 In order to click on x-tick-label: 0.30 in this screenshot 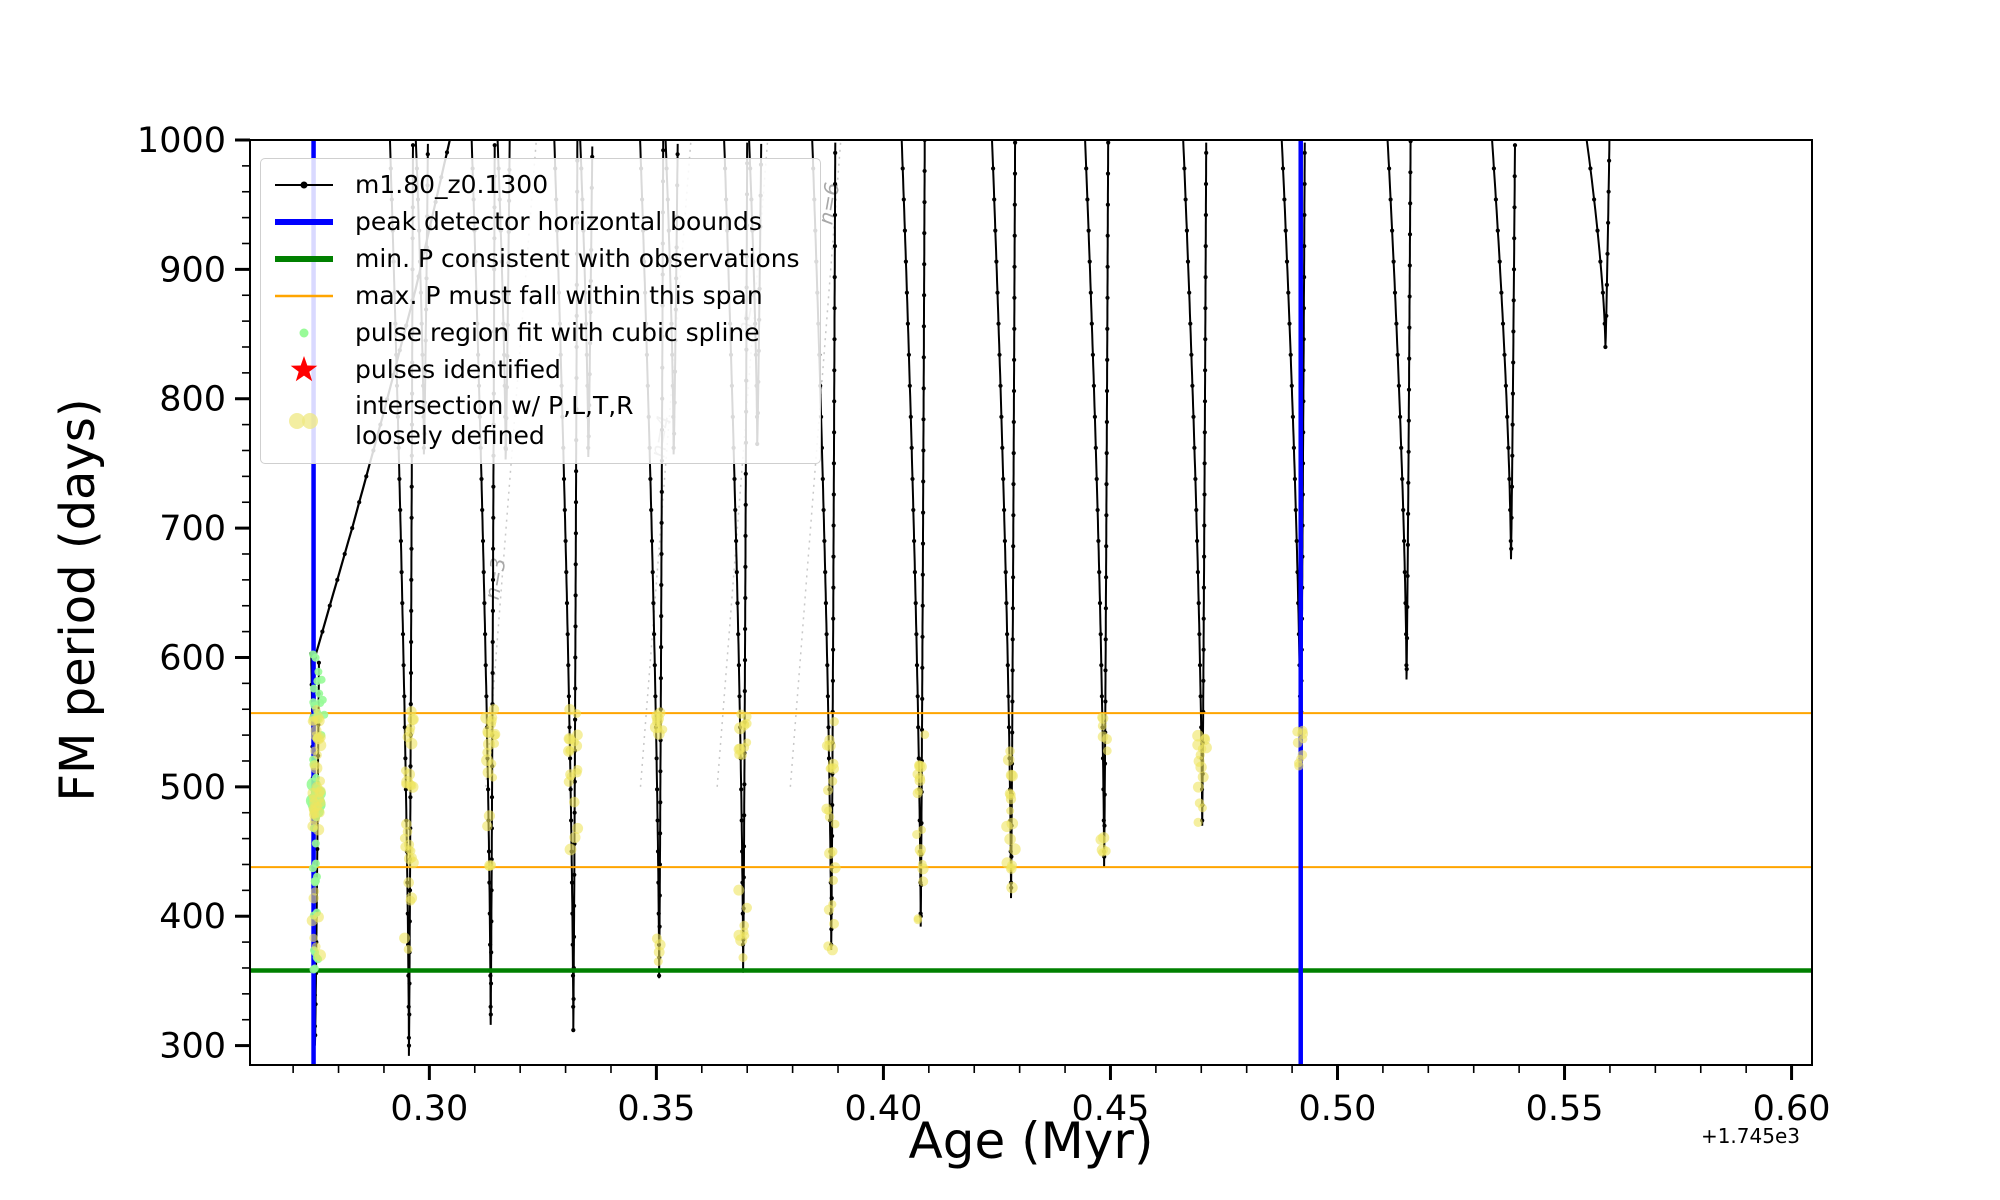, I will do `click(429, 1109)`.